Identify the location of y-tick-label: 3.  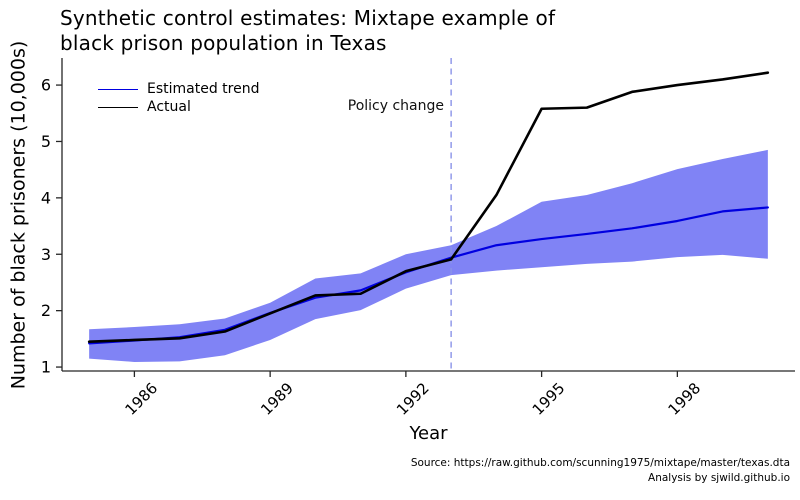
(46, 254).